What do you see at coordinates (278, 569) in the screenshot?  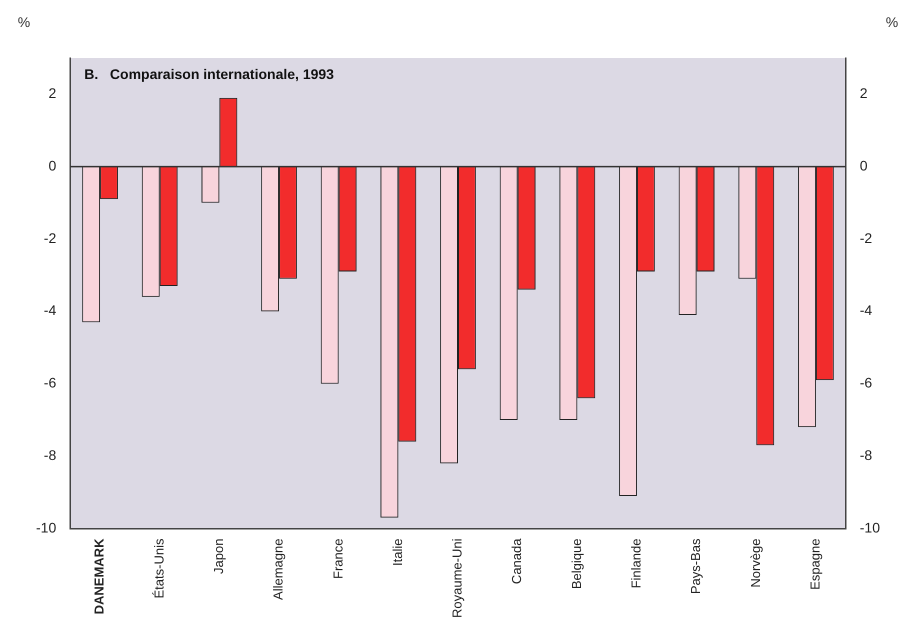 I see `x-tick-label: Allemagne` at bounding box center [278, 569].